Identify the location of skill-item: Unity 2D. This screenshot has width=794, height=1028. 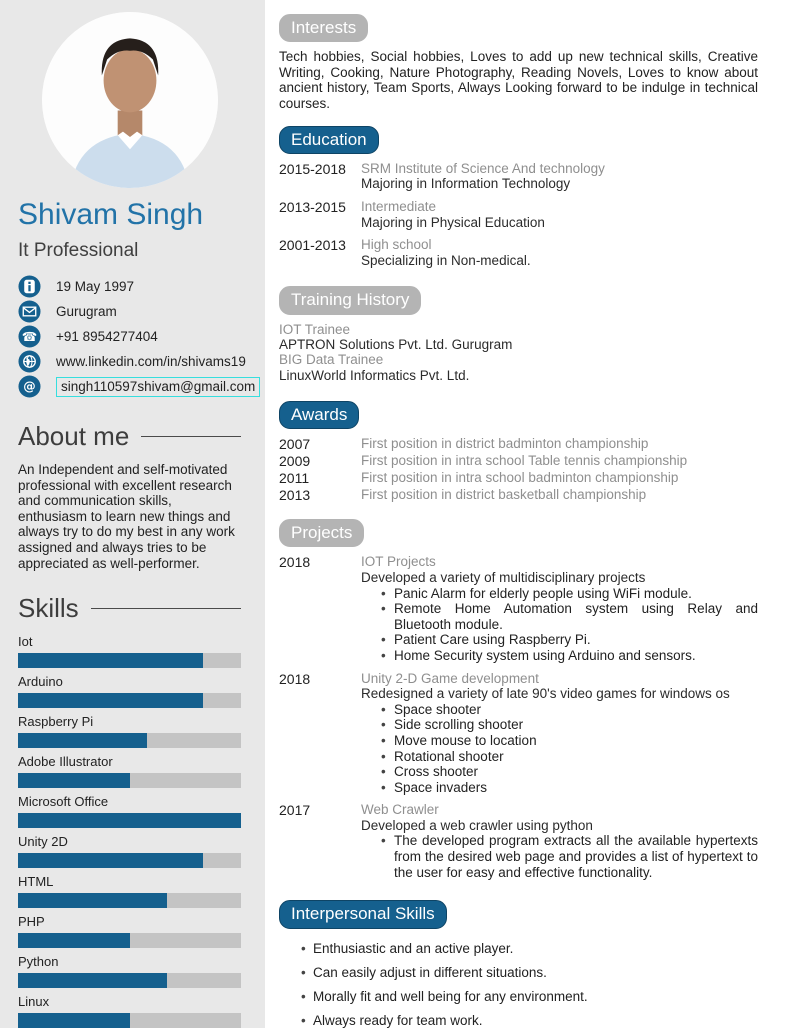
(129, 851).